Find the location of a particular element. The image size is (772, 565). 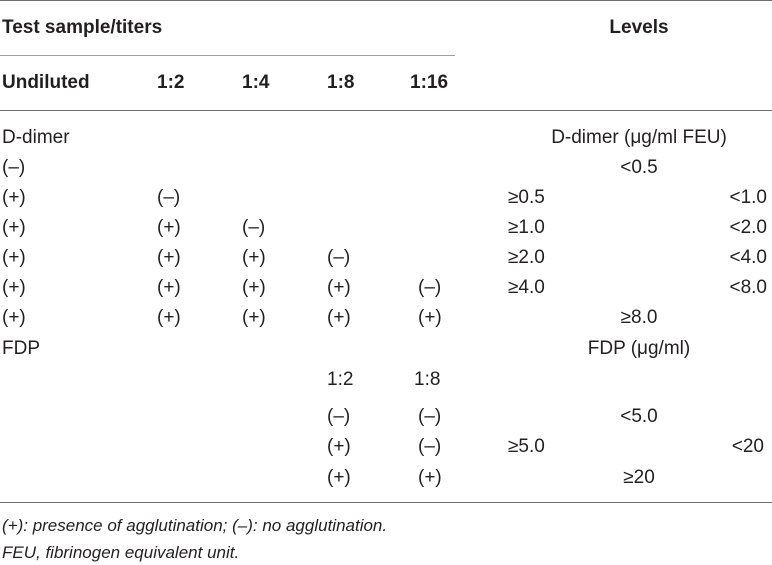

level-to-cell: <1.0 is located at coordinates (748, 197).